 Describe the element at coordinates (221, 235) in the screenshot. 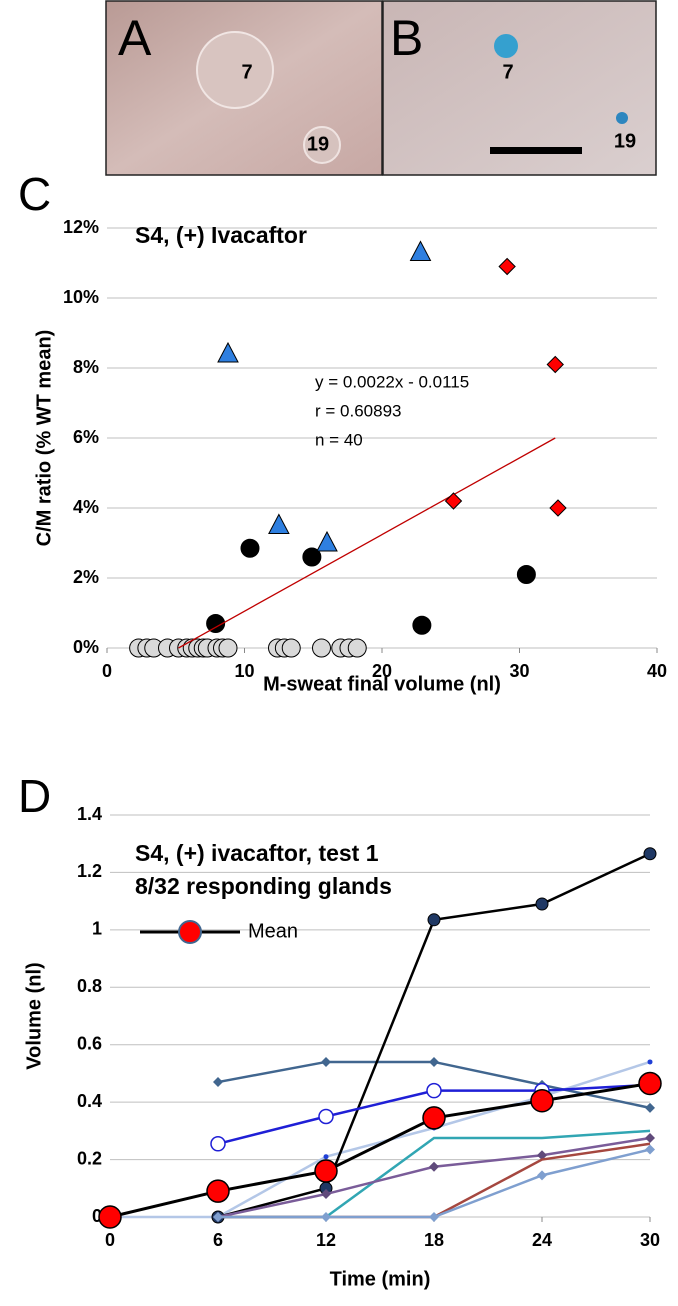

I see `chart-title: S4, (+) Ivacaftor` at that location.